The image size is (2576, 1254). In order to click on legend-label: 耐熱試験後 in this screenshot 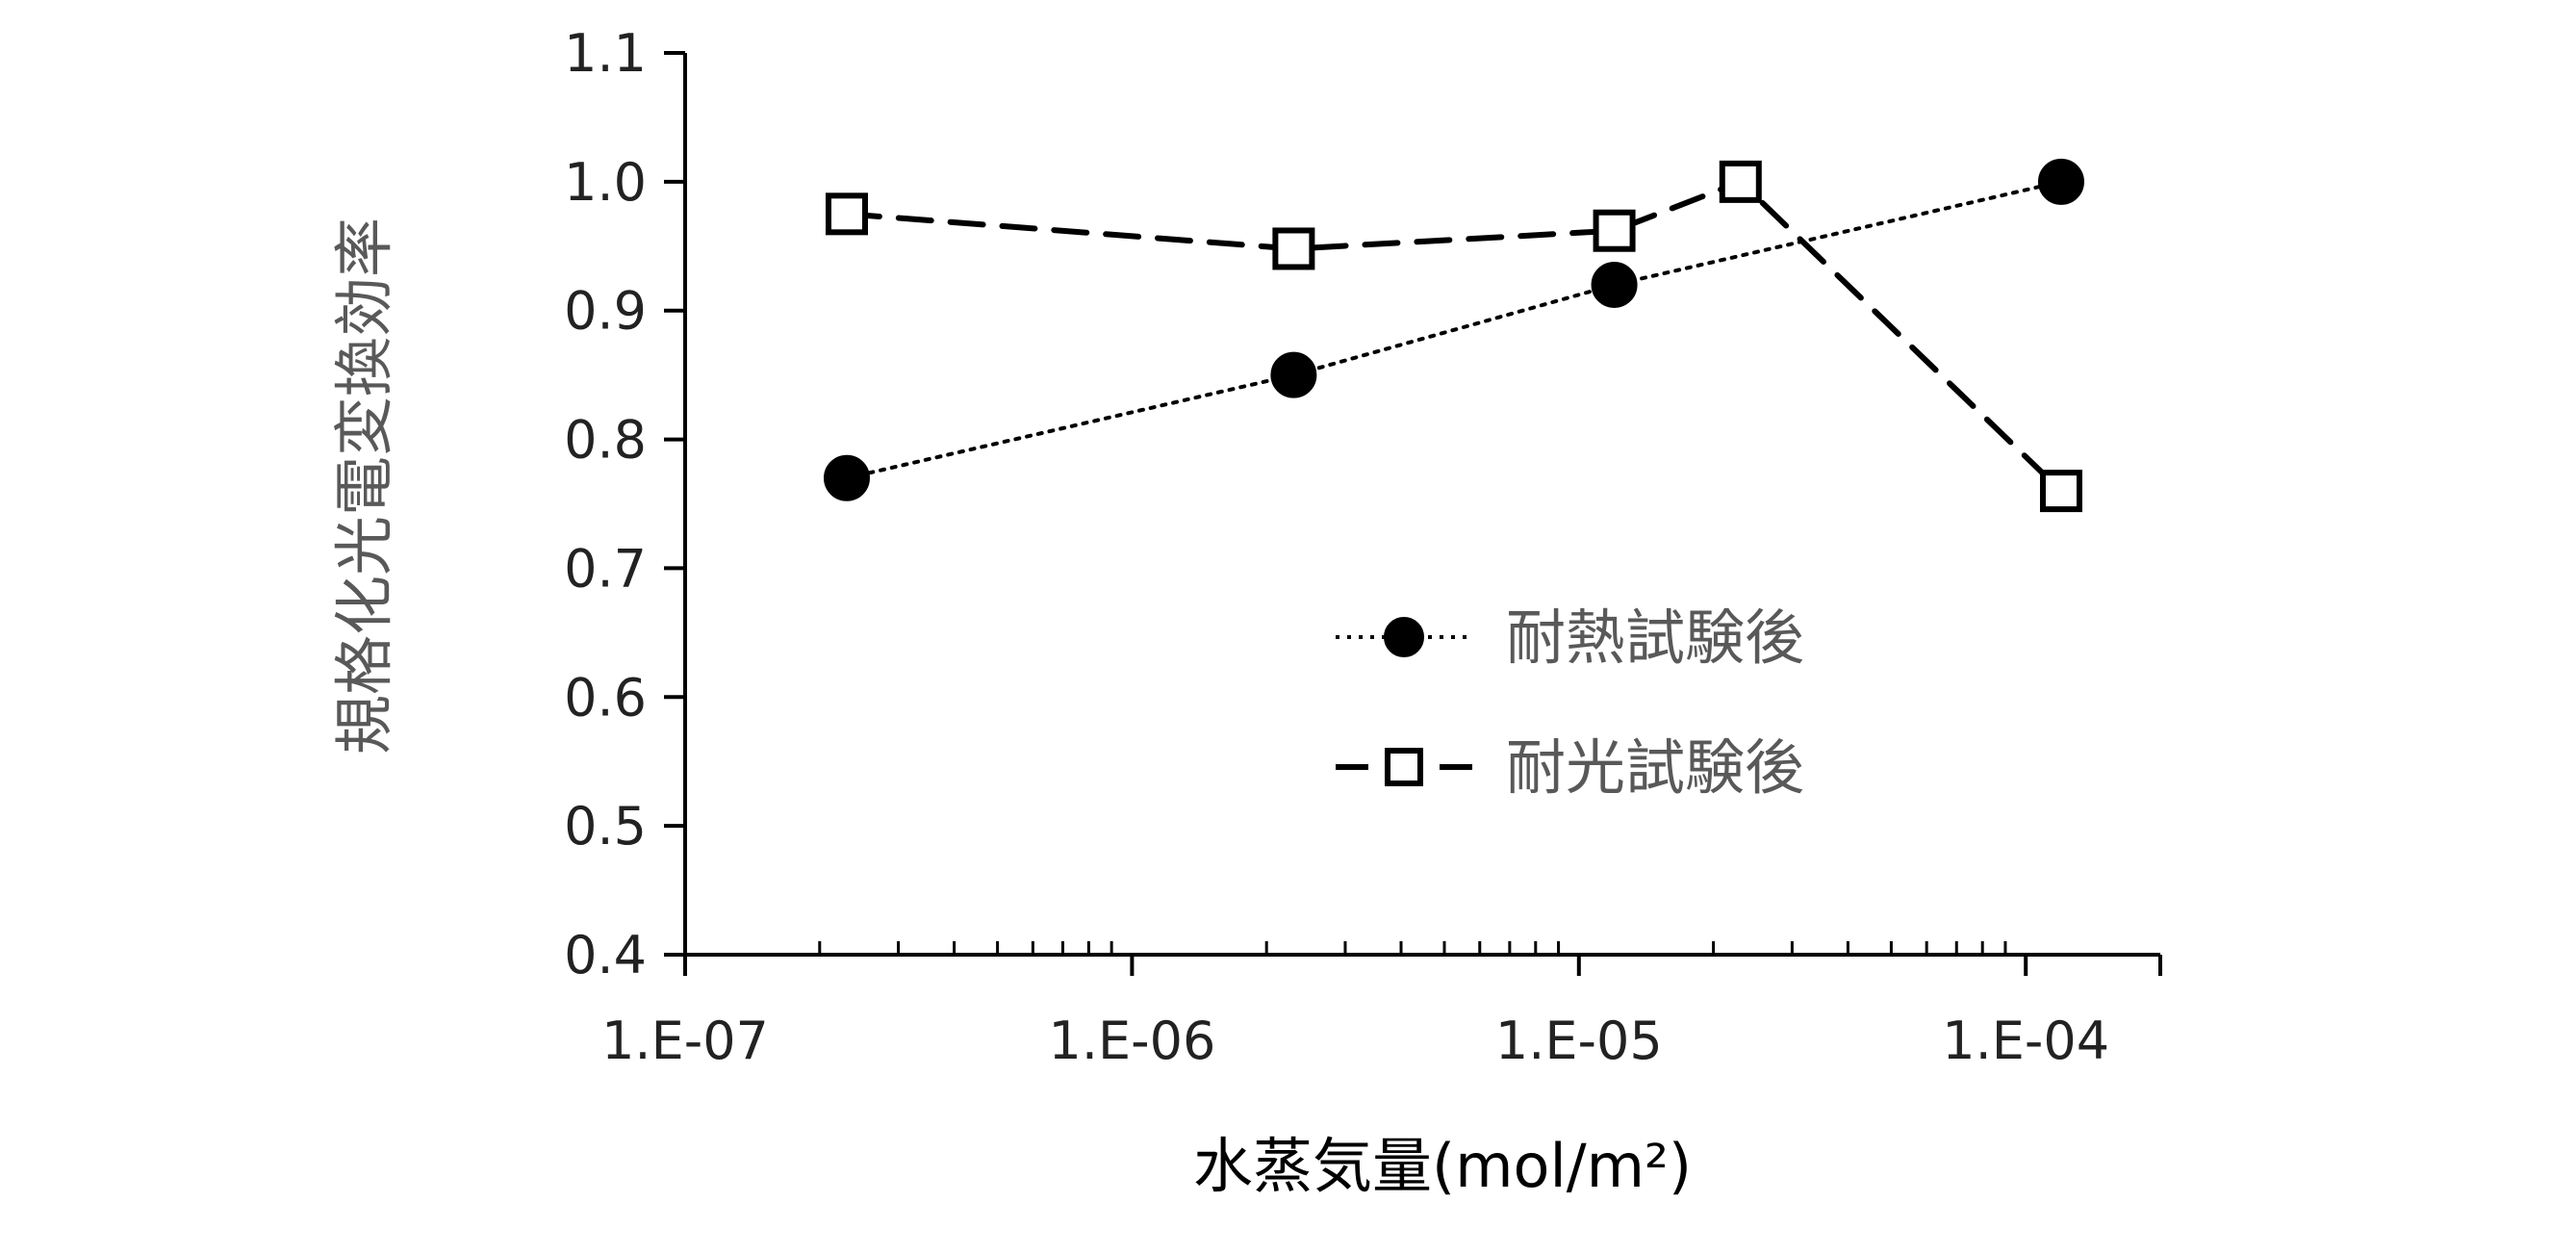, I will do `click(1655, 637)`.